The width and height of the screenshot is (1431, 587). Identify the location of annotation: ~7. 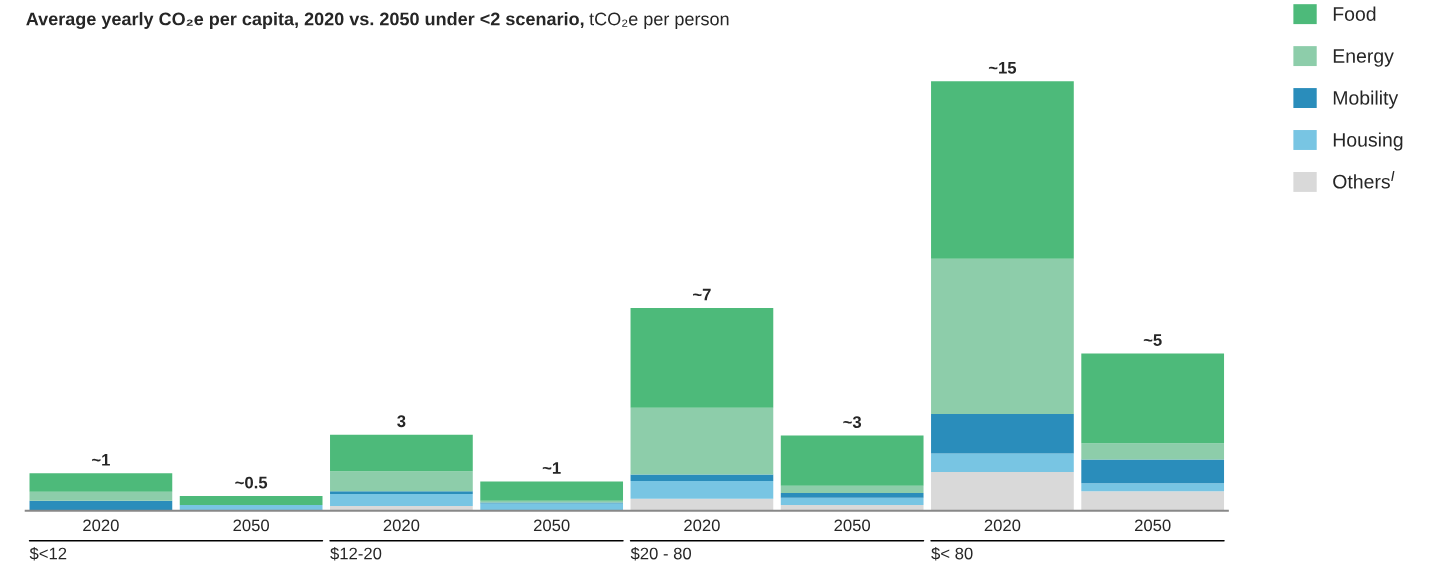
(702, 294).